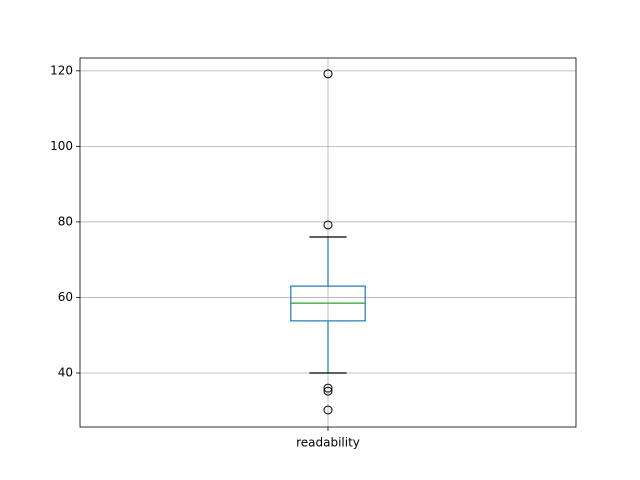 Image resolution: width=640 pixels, height=480 pixels. I want to click on y-tick-label: 60, so click(65, 297).